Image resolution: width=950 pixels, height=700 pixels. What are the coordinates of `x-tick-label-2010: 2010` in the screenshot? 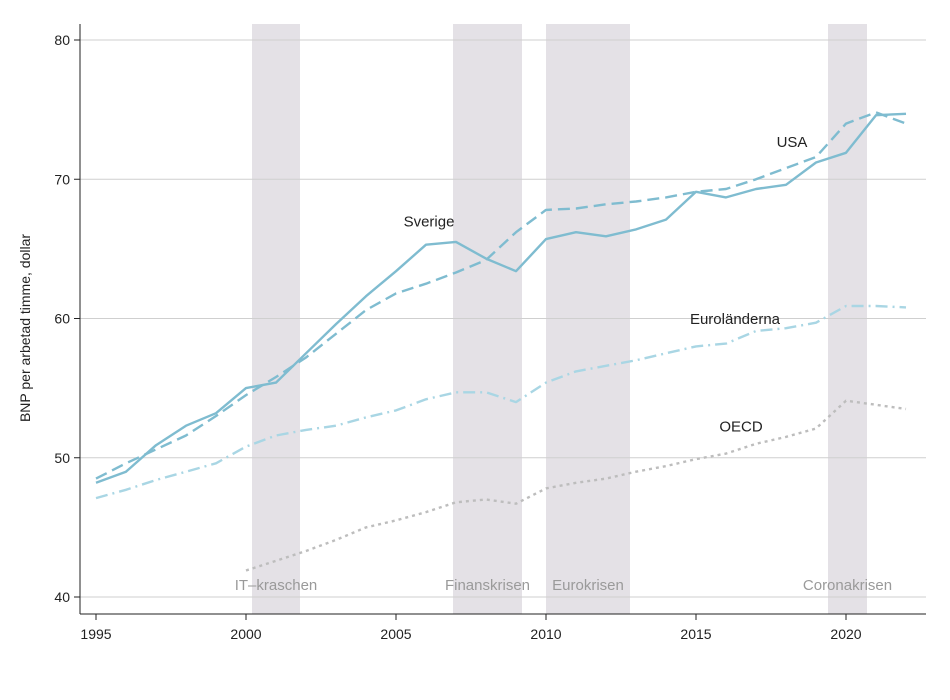 It's located at (545, 634).